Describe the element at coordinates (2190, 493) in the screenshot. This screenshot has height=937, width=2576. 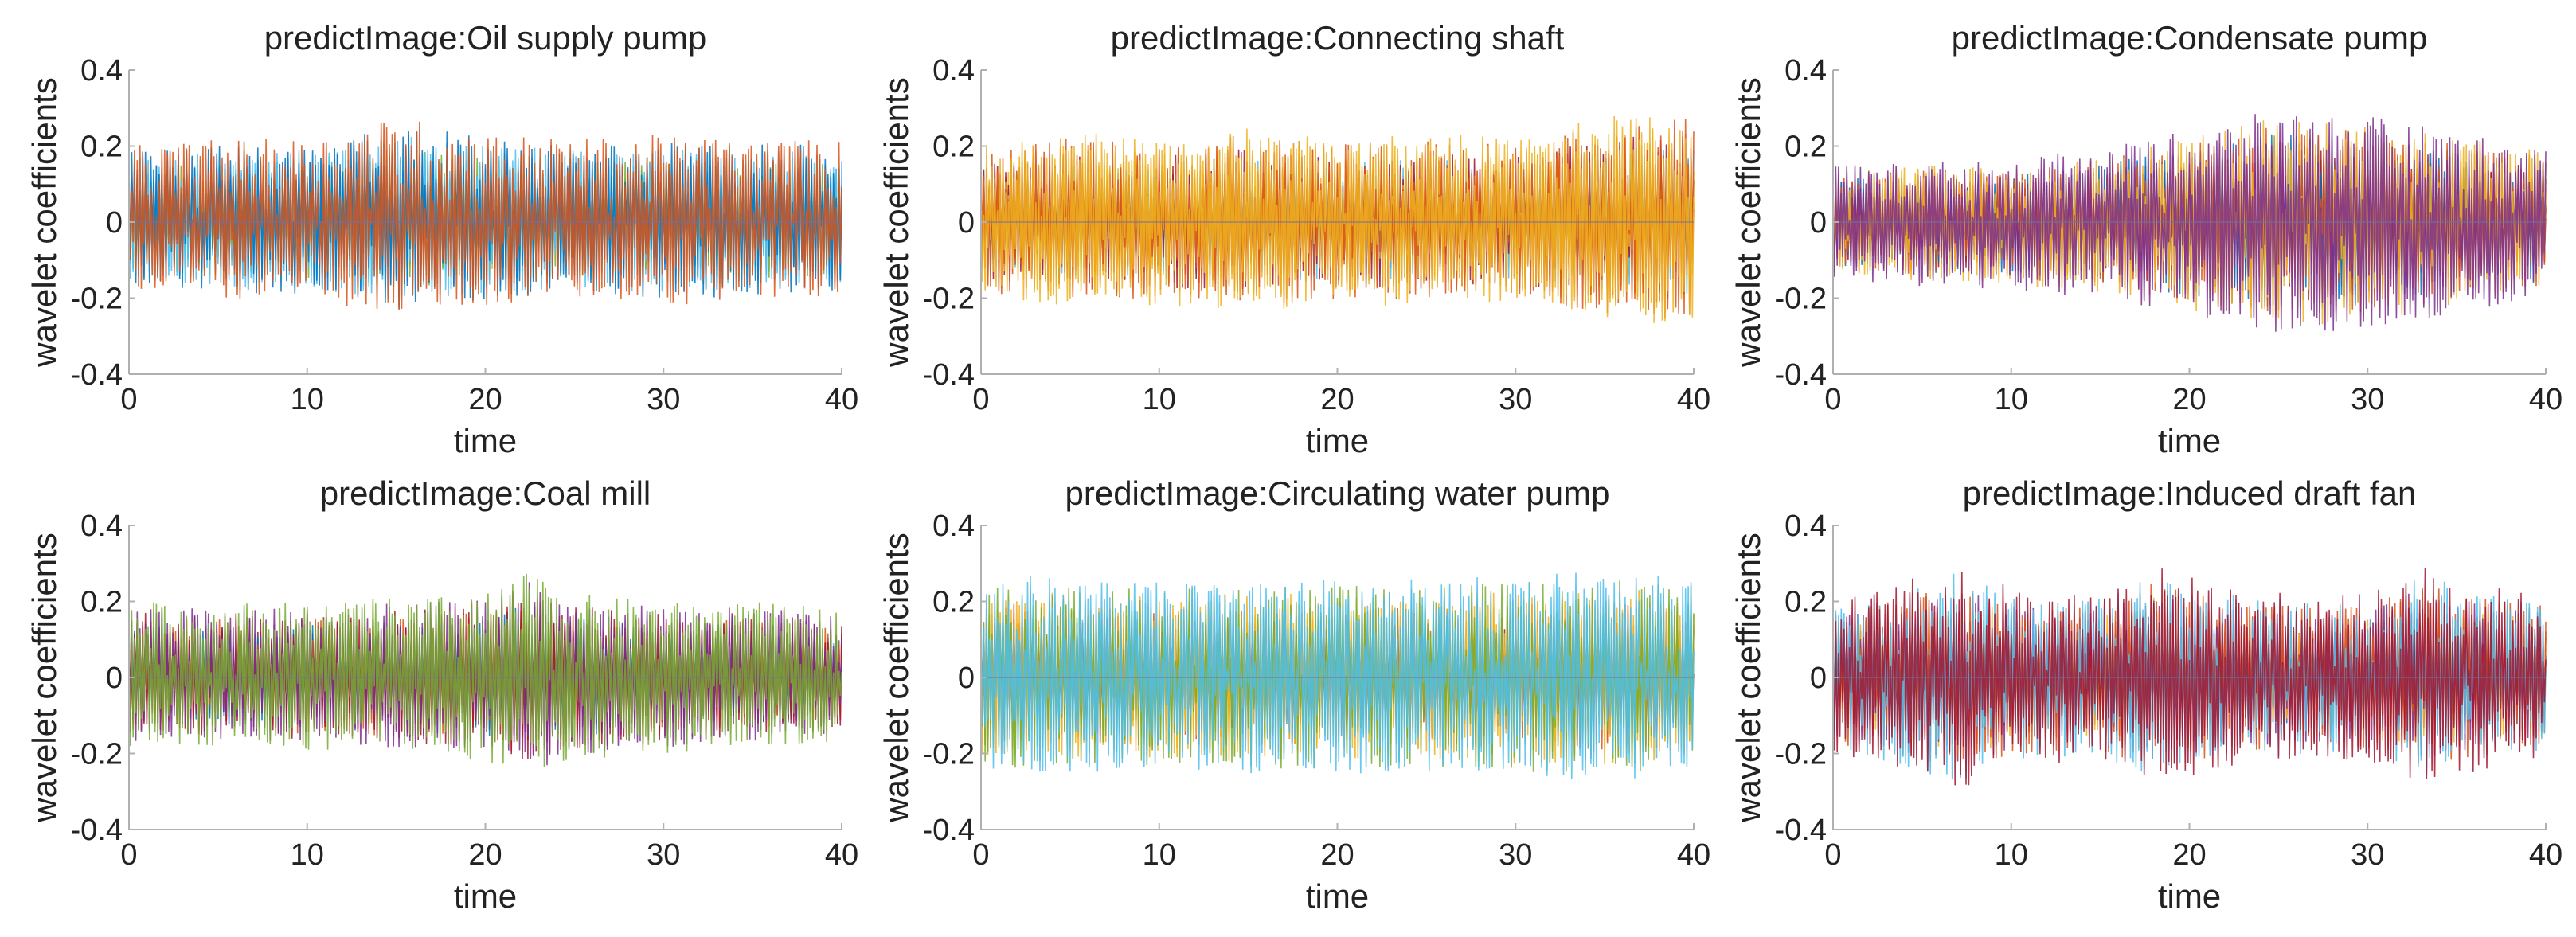
I see `chart-title: predictImage:Induced draft fan` at that location.